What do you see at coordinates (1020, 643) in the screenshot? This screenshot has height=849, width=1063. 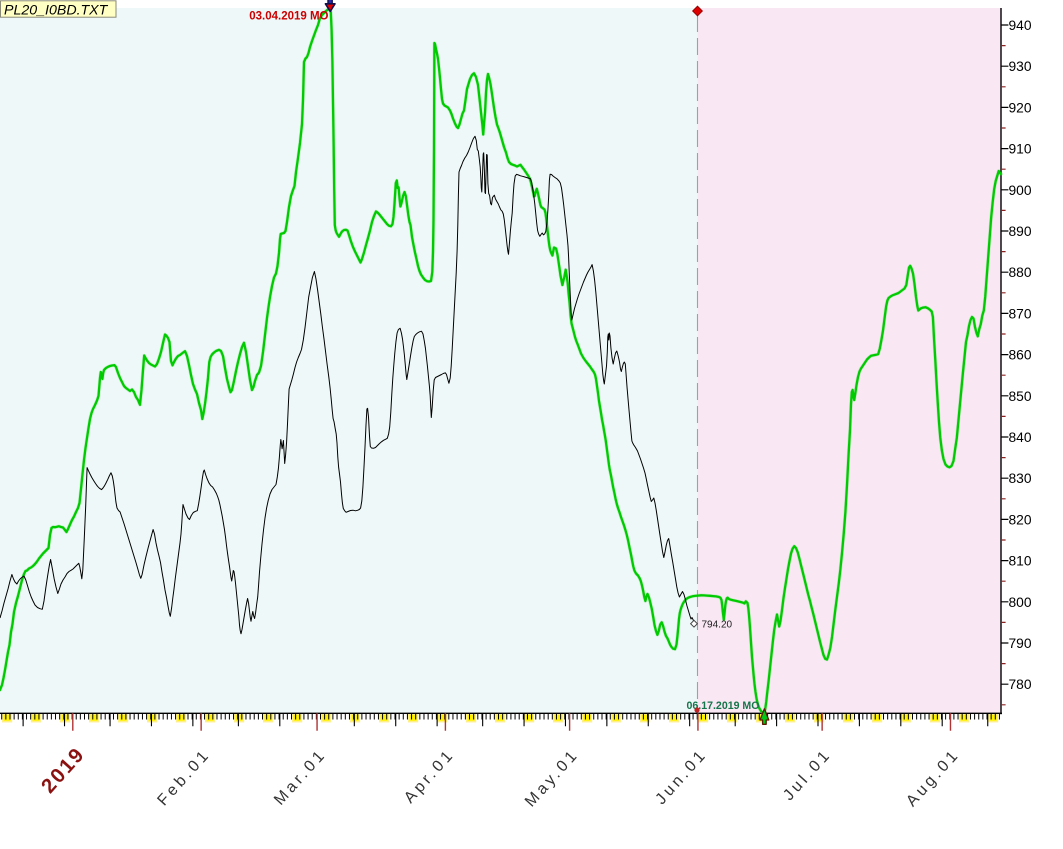 I see `svg-text: 790` at bounding box center [1020, 643].